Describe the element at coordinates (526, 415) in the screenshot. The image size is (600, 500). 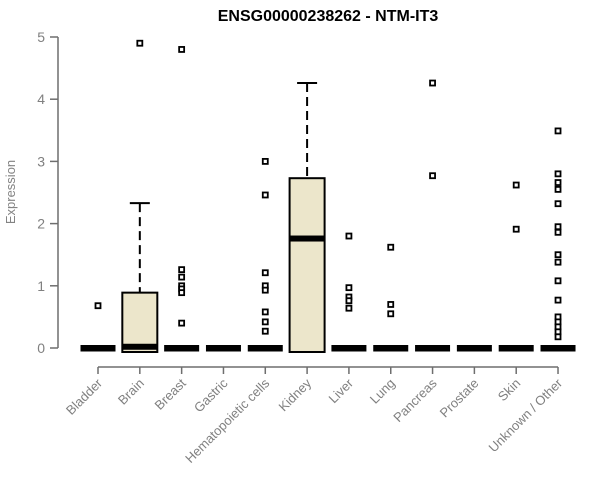
I see `x-tick-label: Unknown / Other` at that location.